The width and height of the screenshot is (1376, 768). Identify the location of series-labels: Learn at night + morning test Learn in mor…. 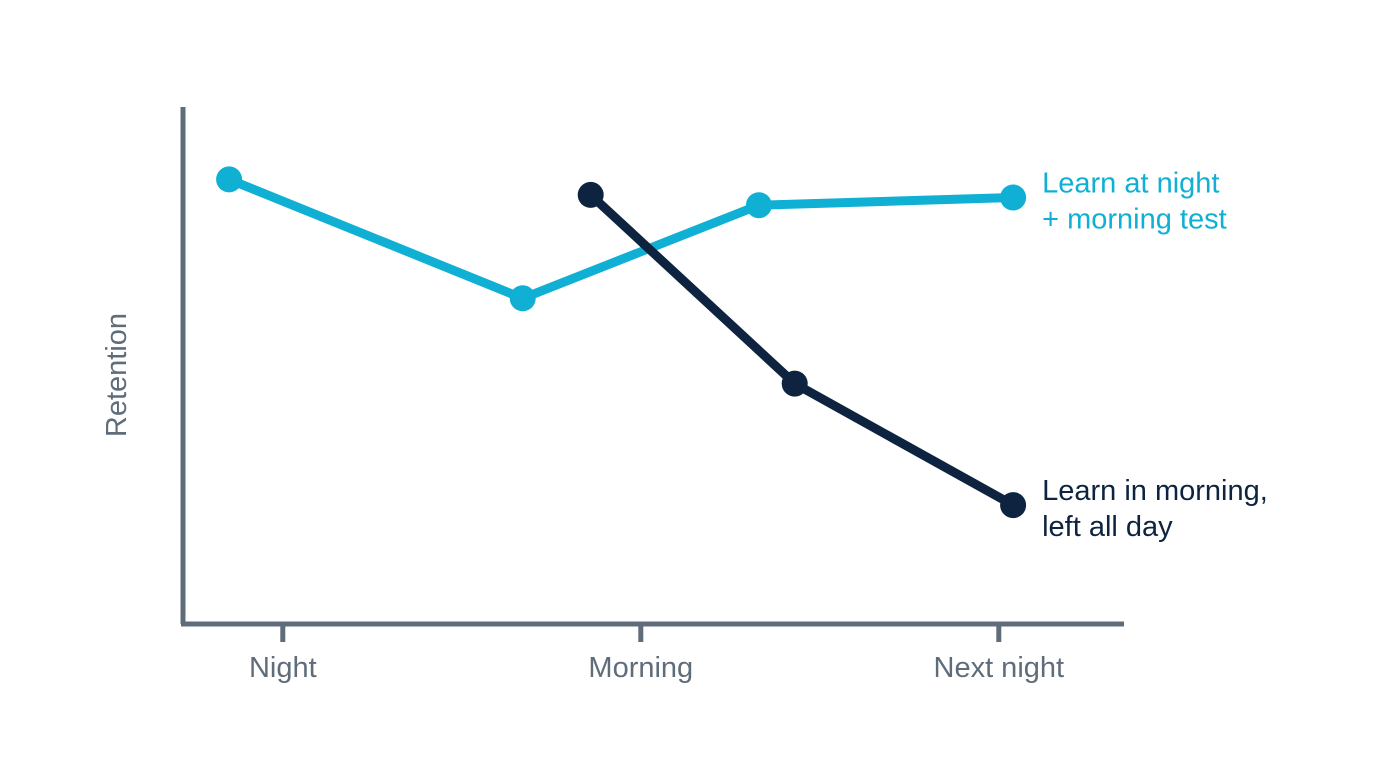
(1155, 356).